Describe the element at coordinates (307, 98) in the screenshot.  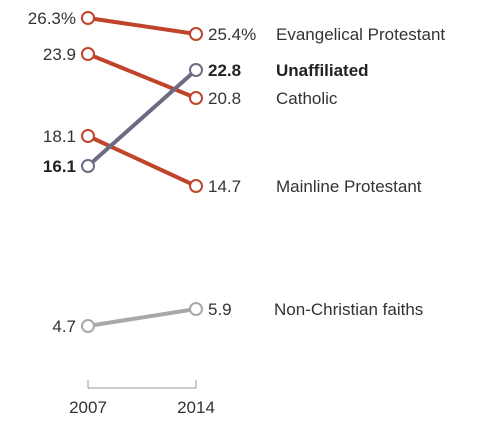
I see `series-name-catholic: Catholic` at that location.